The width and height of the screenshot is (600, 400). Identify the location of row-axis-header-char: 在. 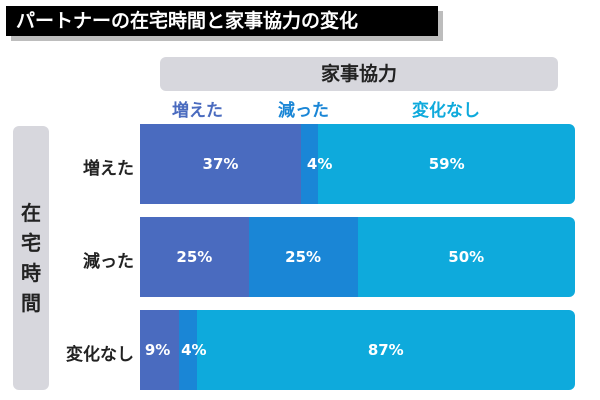
(31, 213).